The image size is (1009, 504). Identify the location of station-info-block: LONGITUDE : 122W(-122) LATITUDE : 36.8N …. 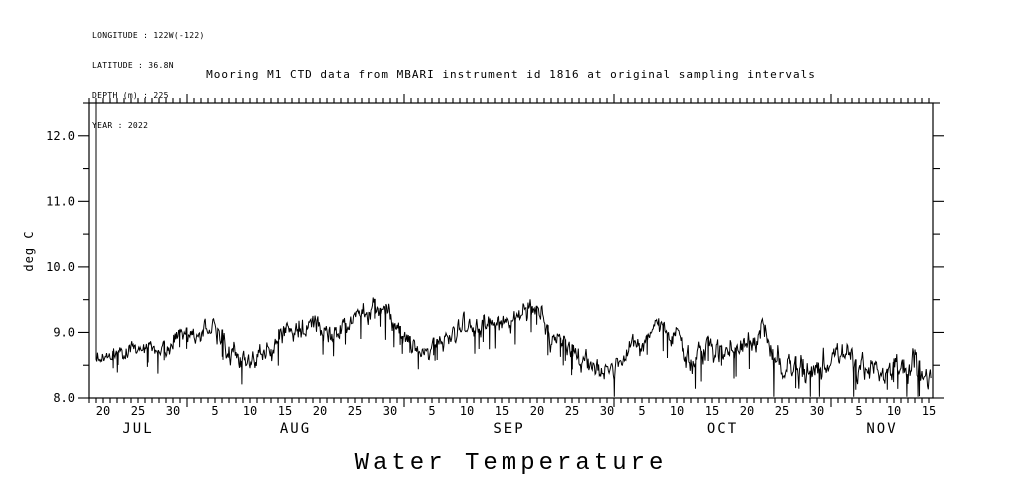
(148, 76).